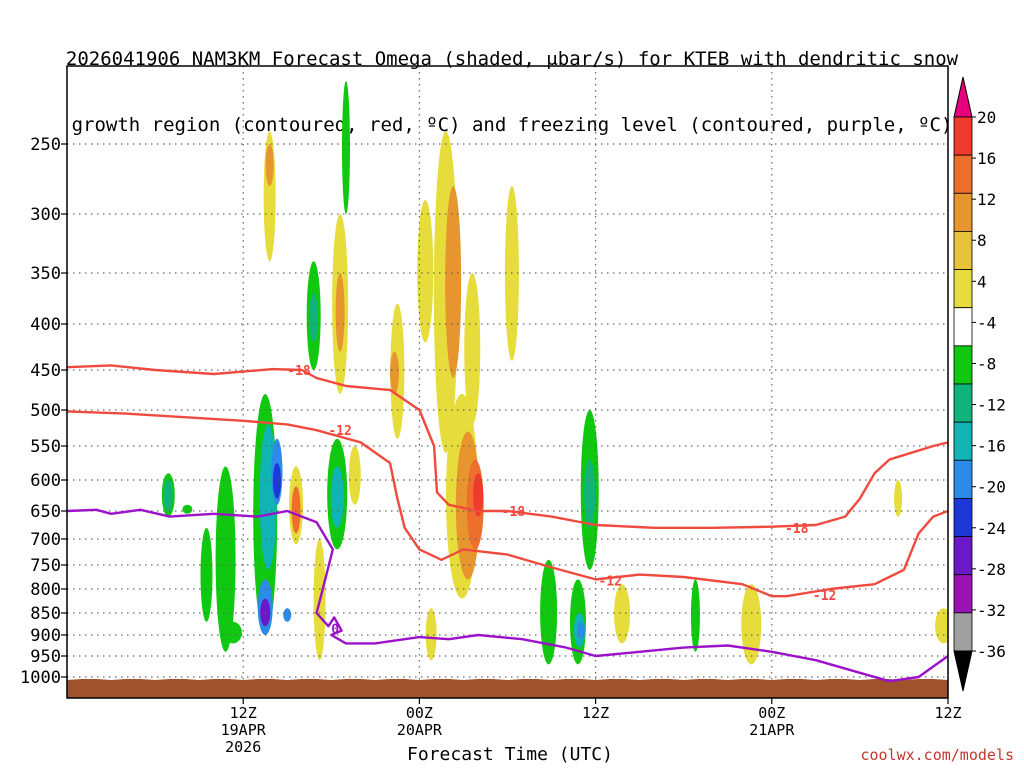 The height and width of the screenshot is (768, 1024). What do you see at coordinates (45, 512) in the screenshot?
I see `y-tick-label: 650` at bounding box center [45, 512].